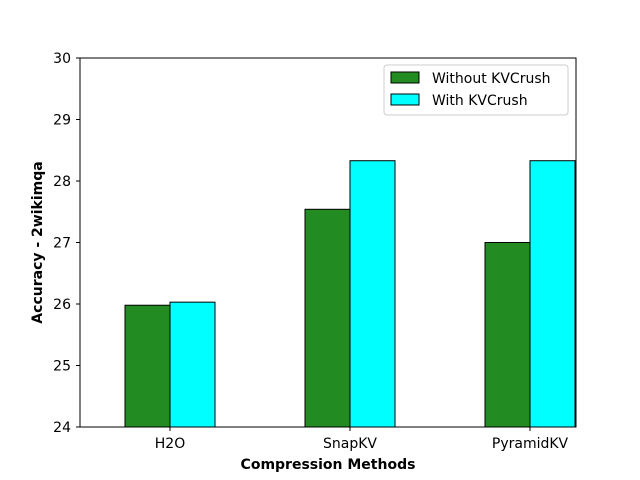 This screenshot has width=640, height=480. I want to click on y-tick-label: 26, so click(62, 305).